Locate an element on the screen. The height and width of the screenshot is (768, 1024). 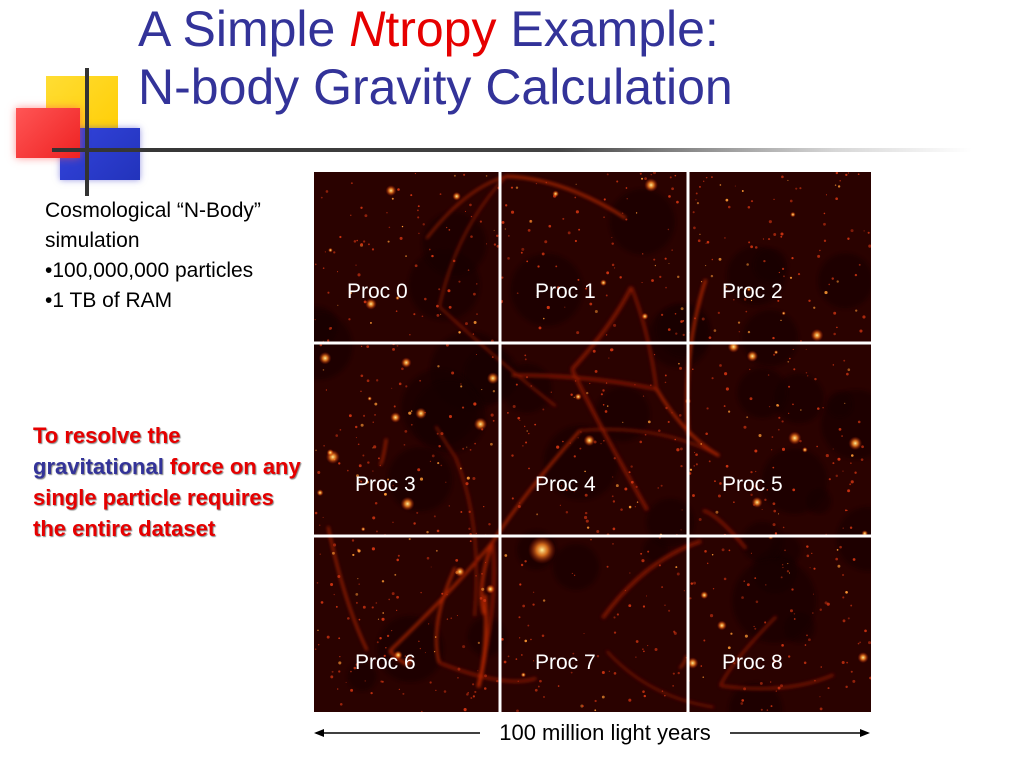
callout-part-1: To resolve the is located at coordinates (107, 435).